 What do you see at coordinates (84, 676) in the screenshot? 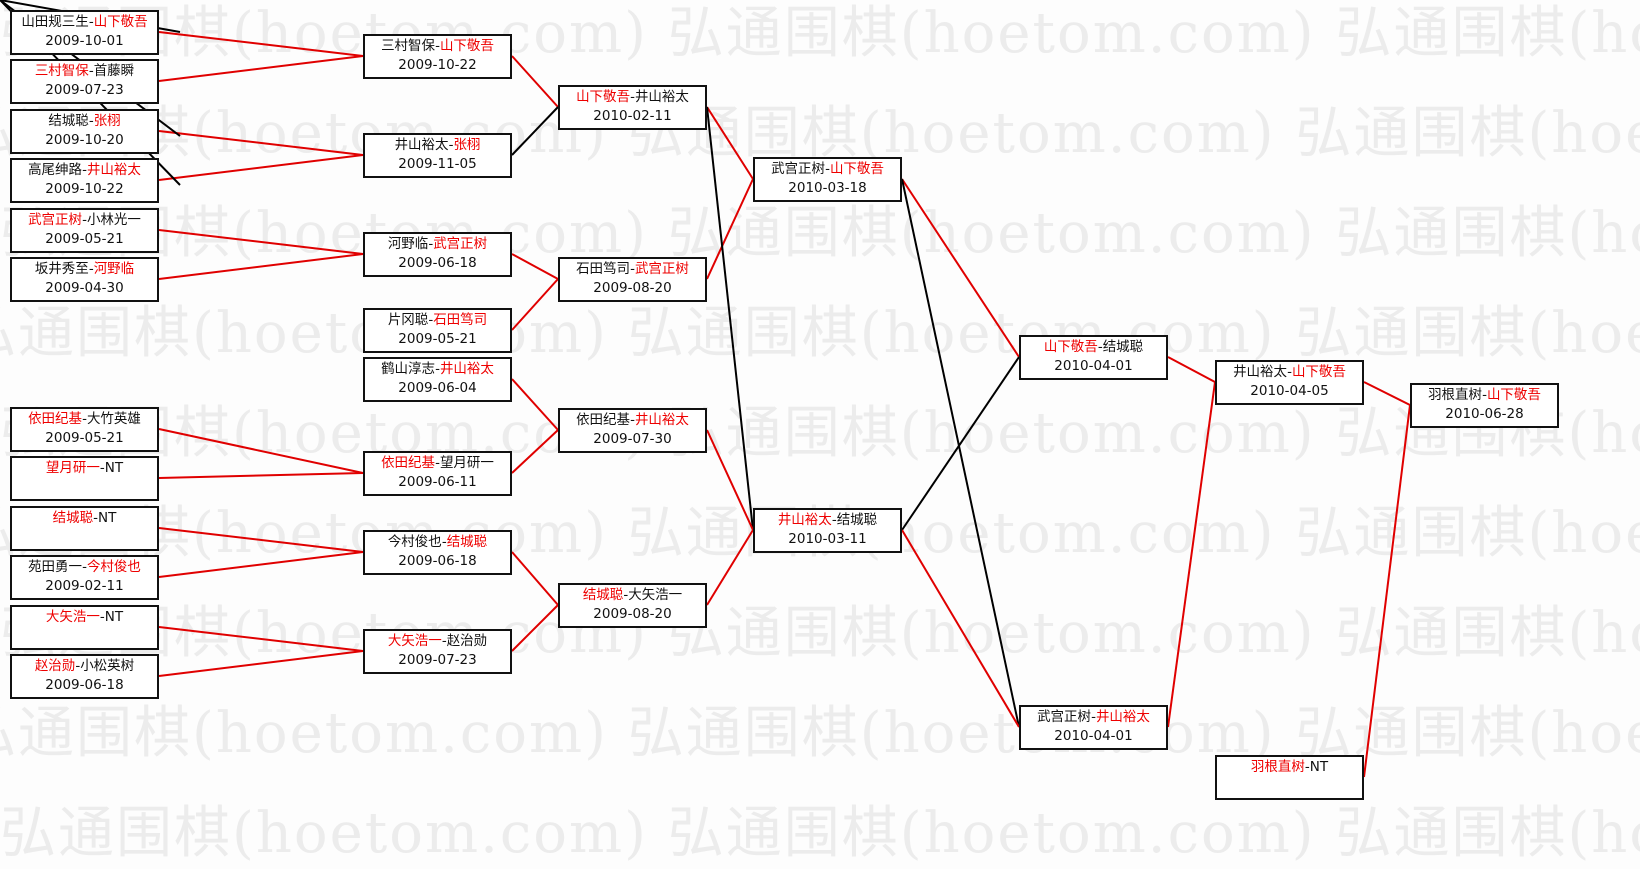
I see `match-box: 赵治勋-小松英树 2009-06-18` at bounding box center [84, 676].